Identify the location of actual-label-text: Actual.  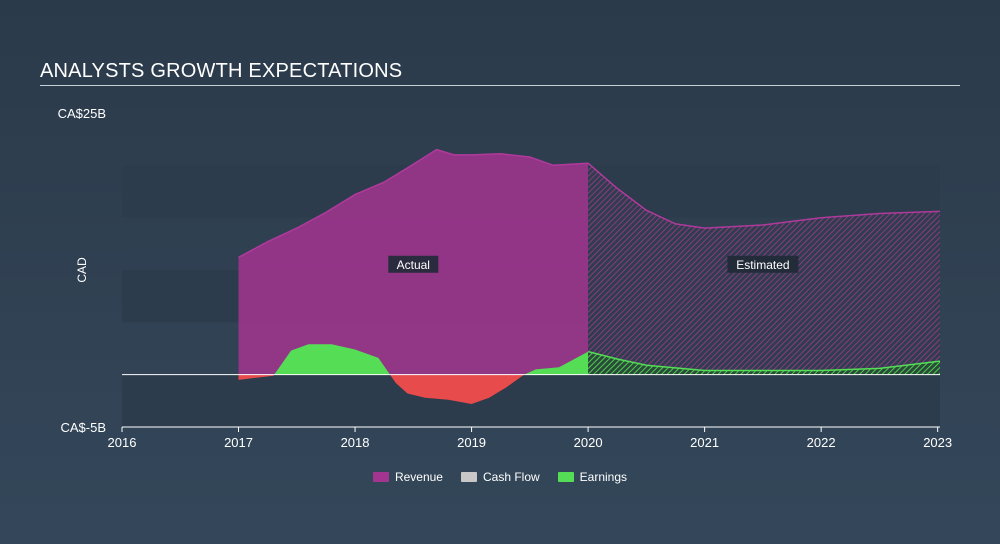
(413, 265).